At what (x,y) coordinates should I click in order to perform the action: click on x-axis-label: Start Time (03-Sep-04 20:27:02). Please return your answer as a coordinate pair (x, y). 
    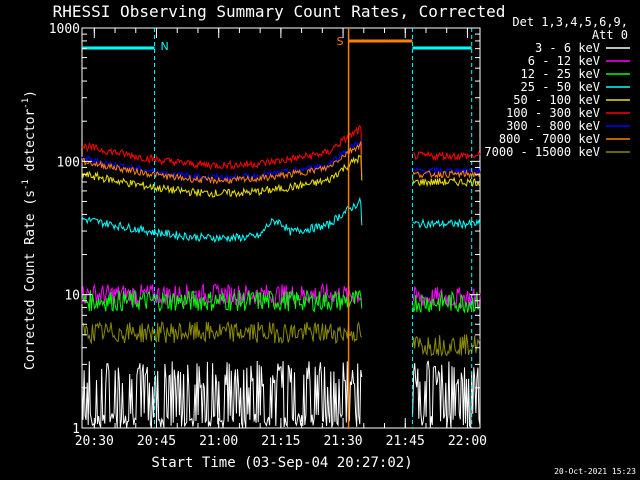
    Looking at the image, I should click on (281, 463).